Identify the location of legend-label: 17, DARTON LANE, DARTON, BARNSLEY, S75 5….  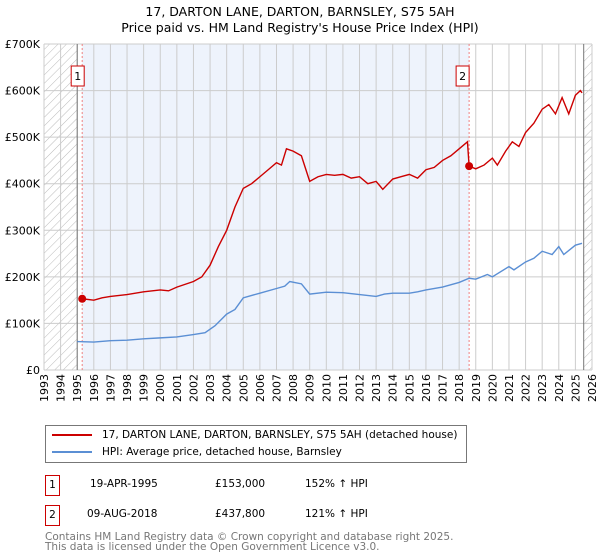
(280, 435).